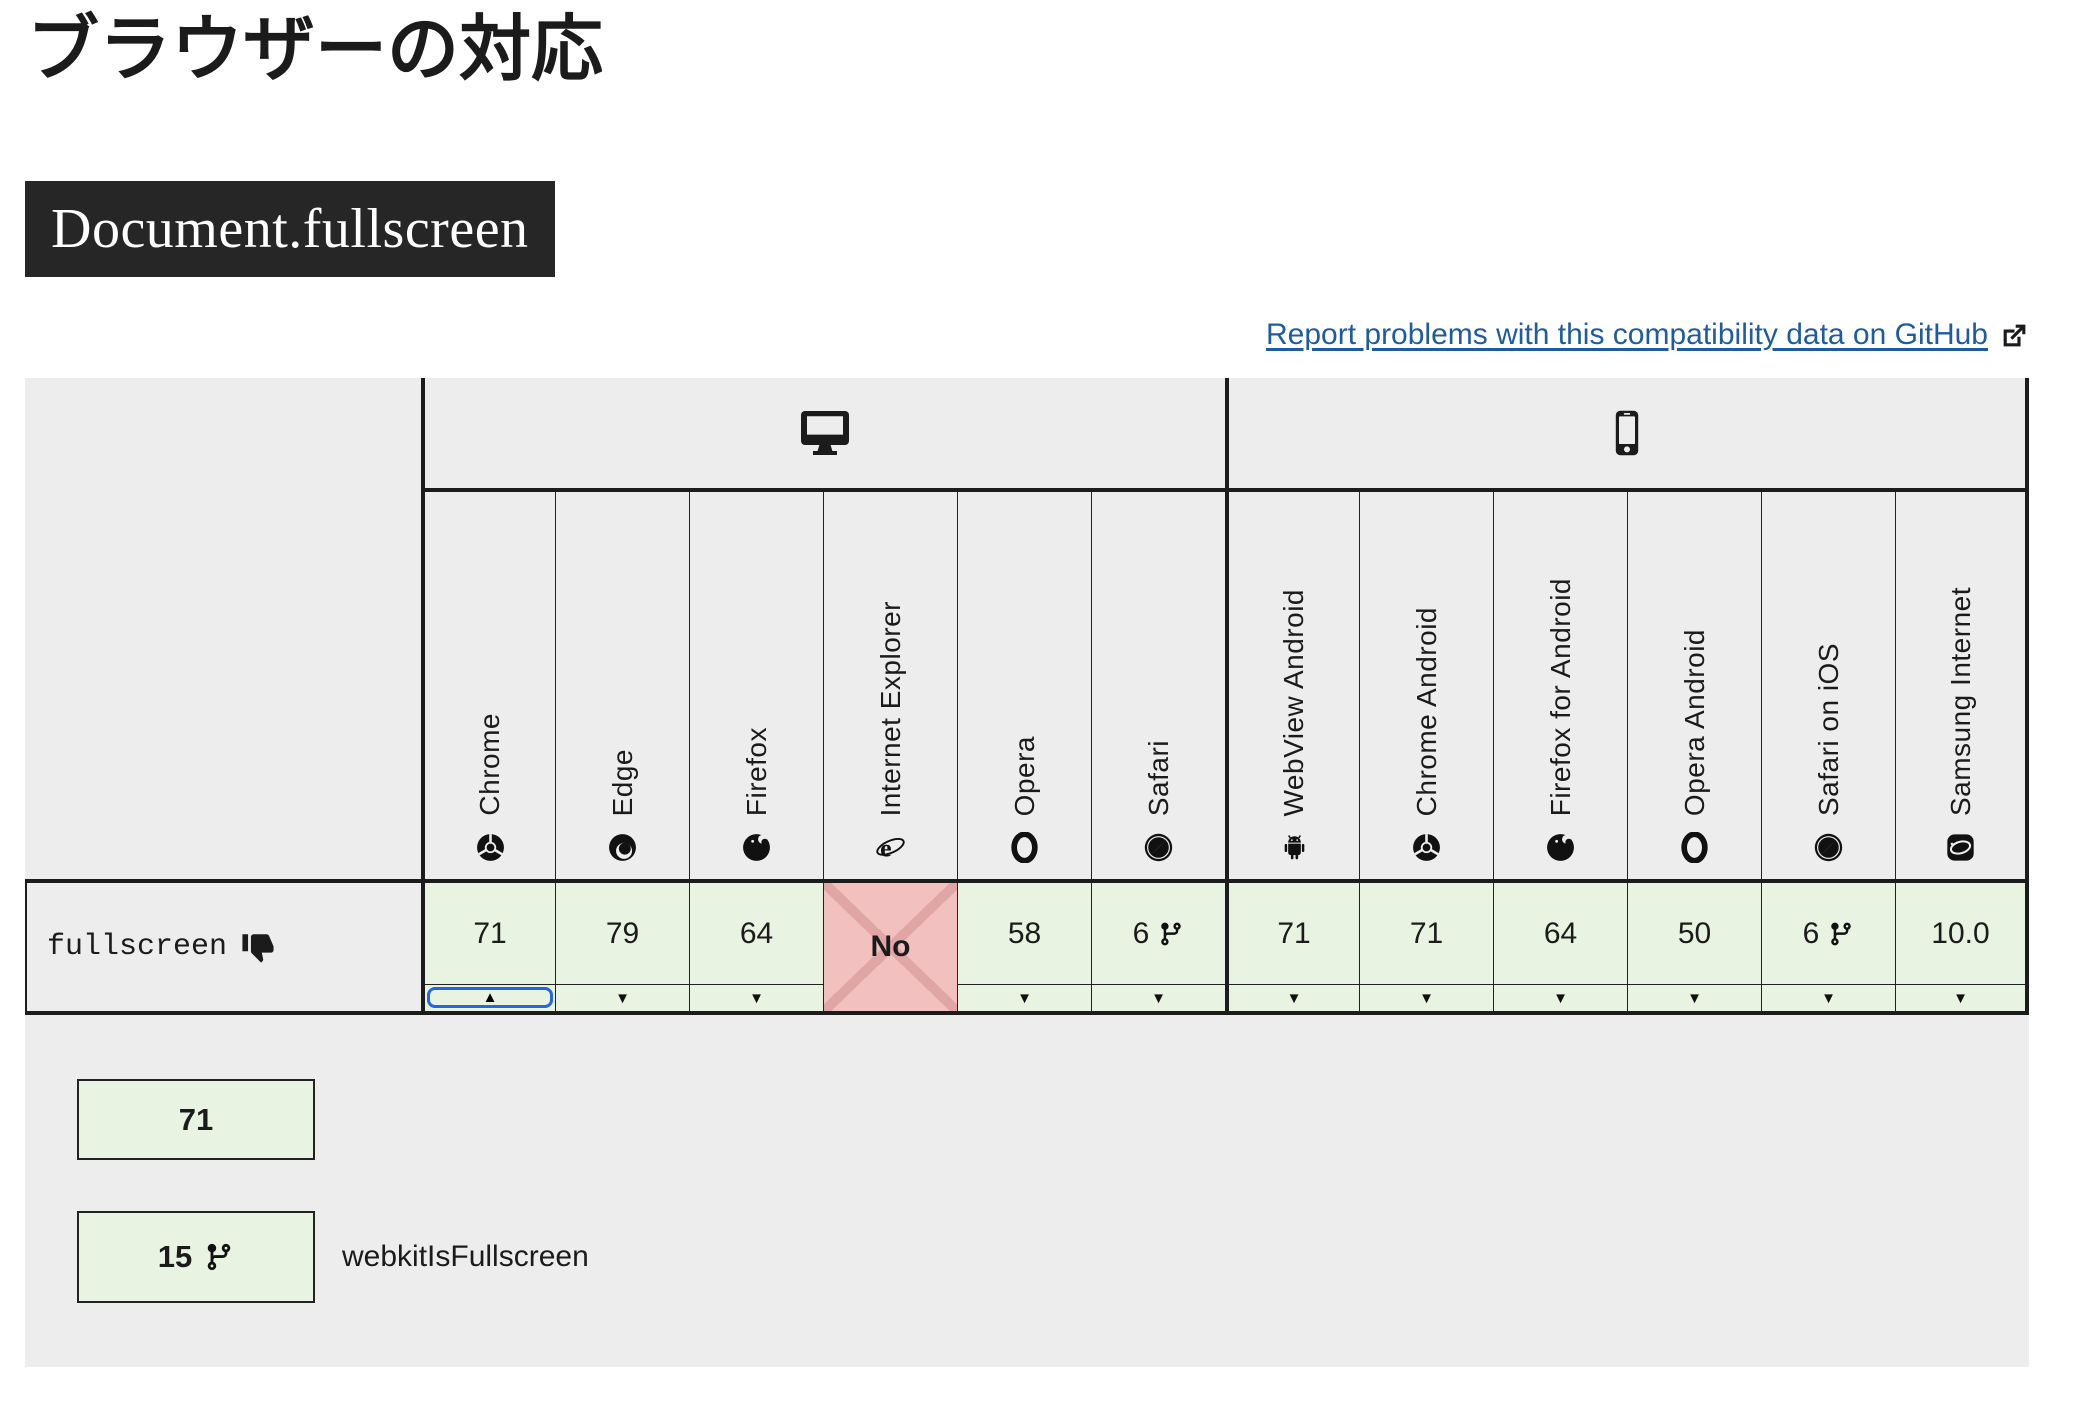  What do you see at coordinates (622, 782) in the screenshot?
I see `browser-name: Edge` at bounding box center [622, 782].